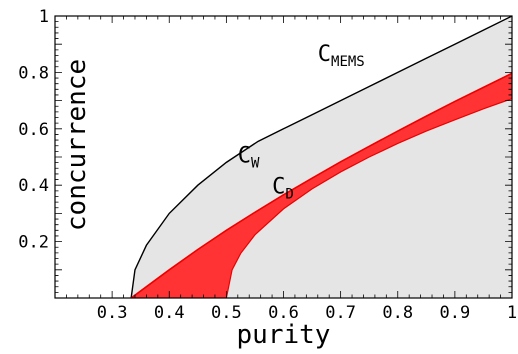 The image size is (518, 354). I want to click on y-tick-label: 0.4, so click(33, 186).